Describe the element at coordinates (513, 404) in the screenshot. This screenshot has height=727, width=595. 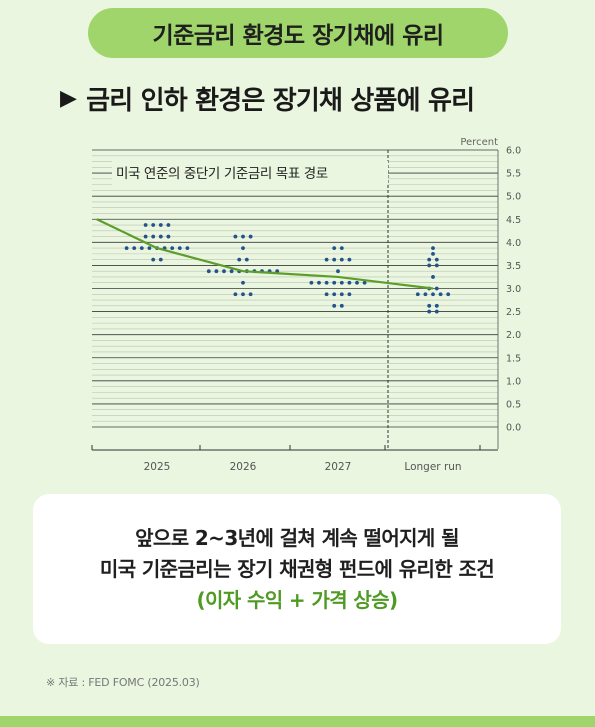
I see `y-tick-label: 0.5` at that location.